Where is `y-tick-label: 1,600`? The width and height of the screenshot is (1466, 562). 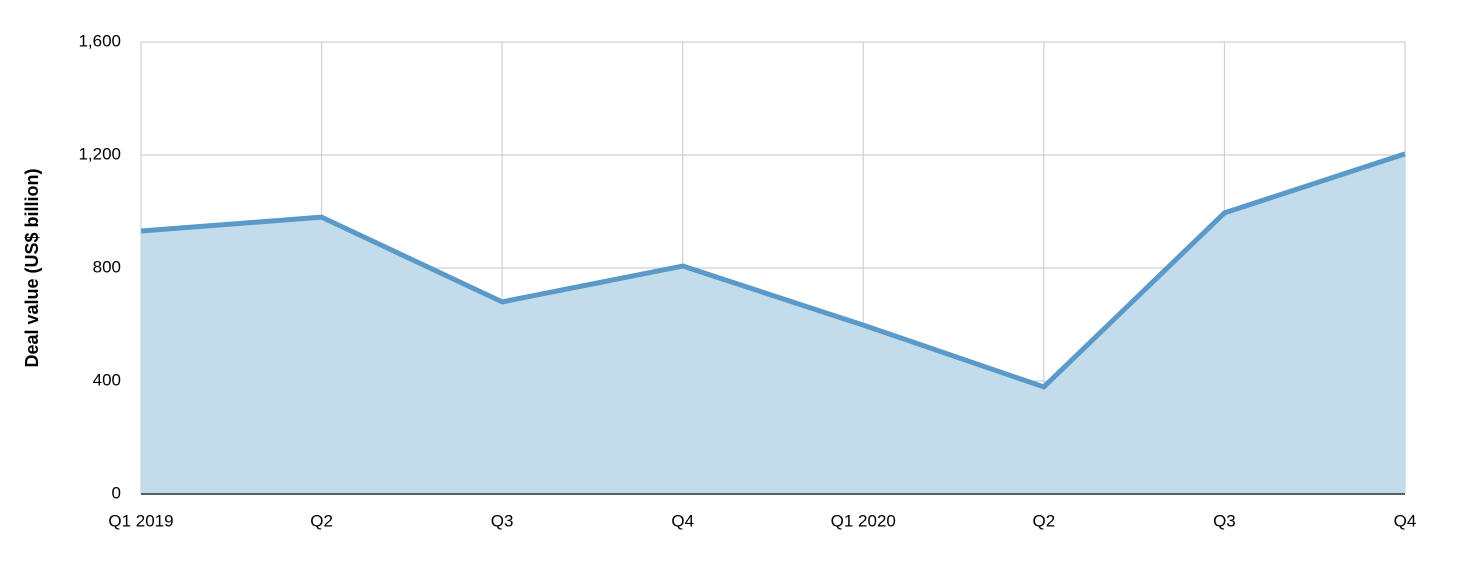
y-tick-label: 1,600 is located at coordinates (99, 40).